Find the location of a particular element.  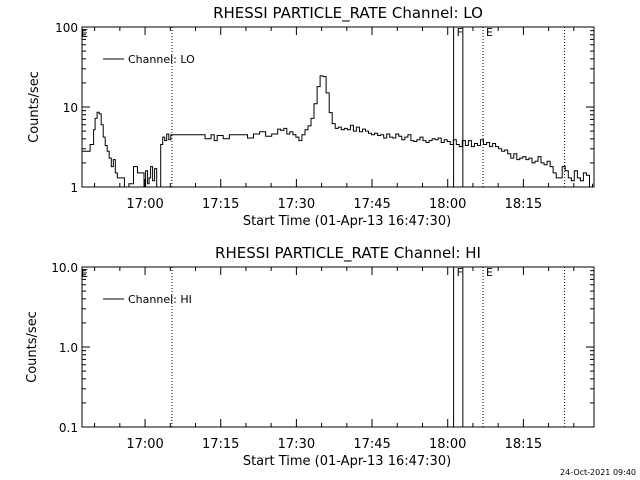

hi-x-tick-label: 17:30 is located at coordinates (296, 444).